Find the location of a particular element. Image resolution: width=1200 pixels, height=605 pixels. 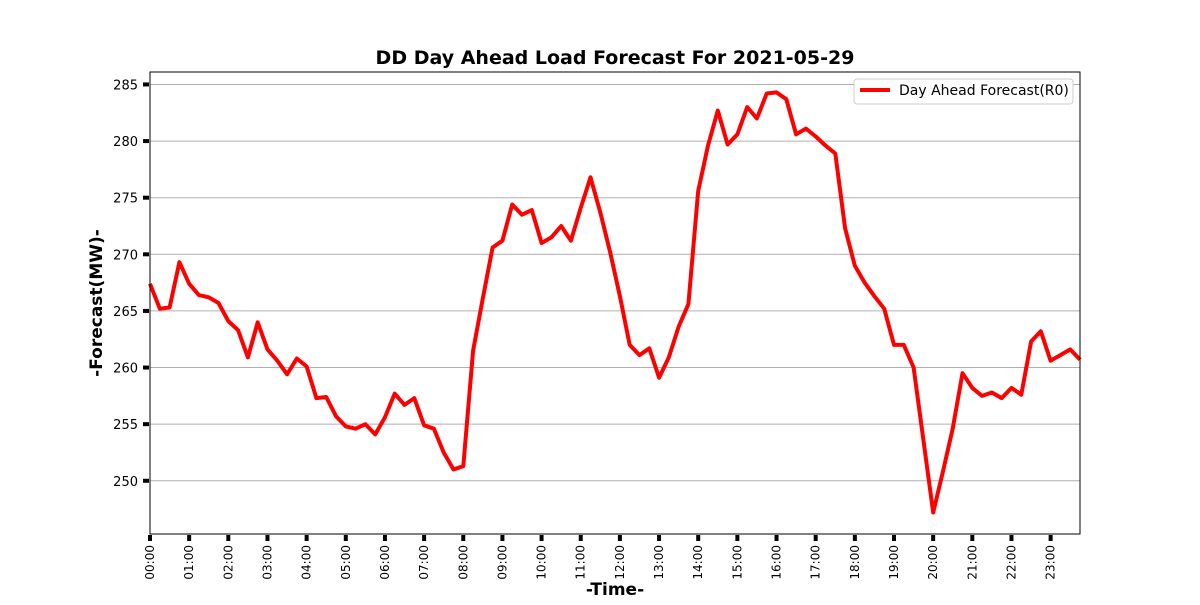

x-tick-label: 20:00 is located at coordinates (933, 562).